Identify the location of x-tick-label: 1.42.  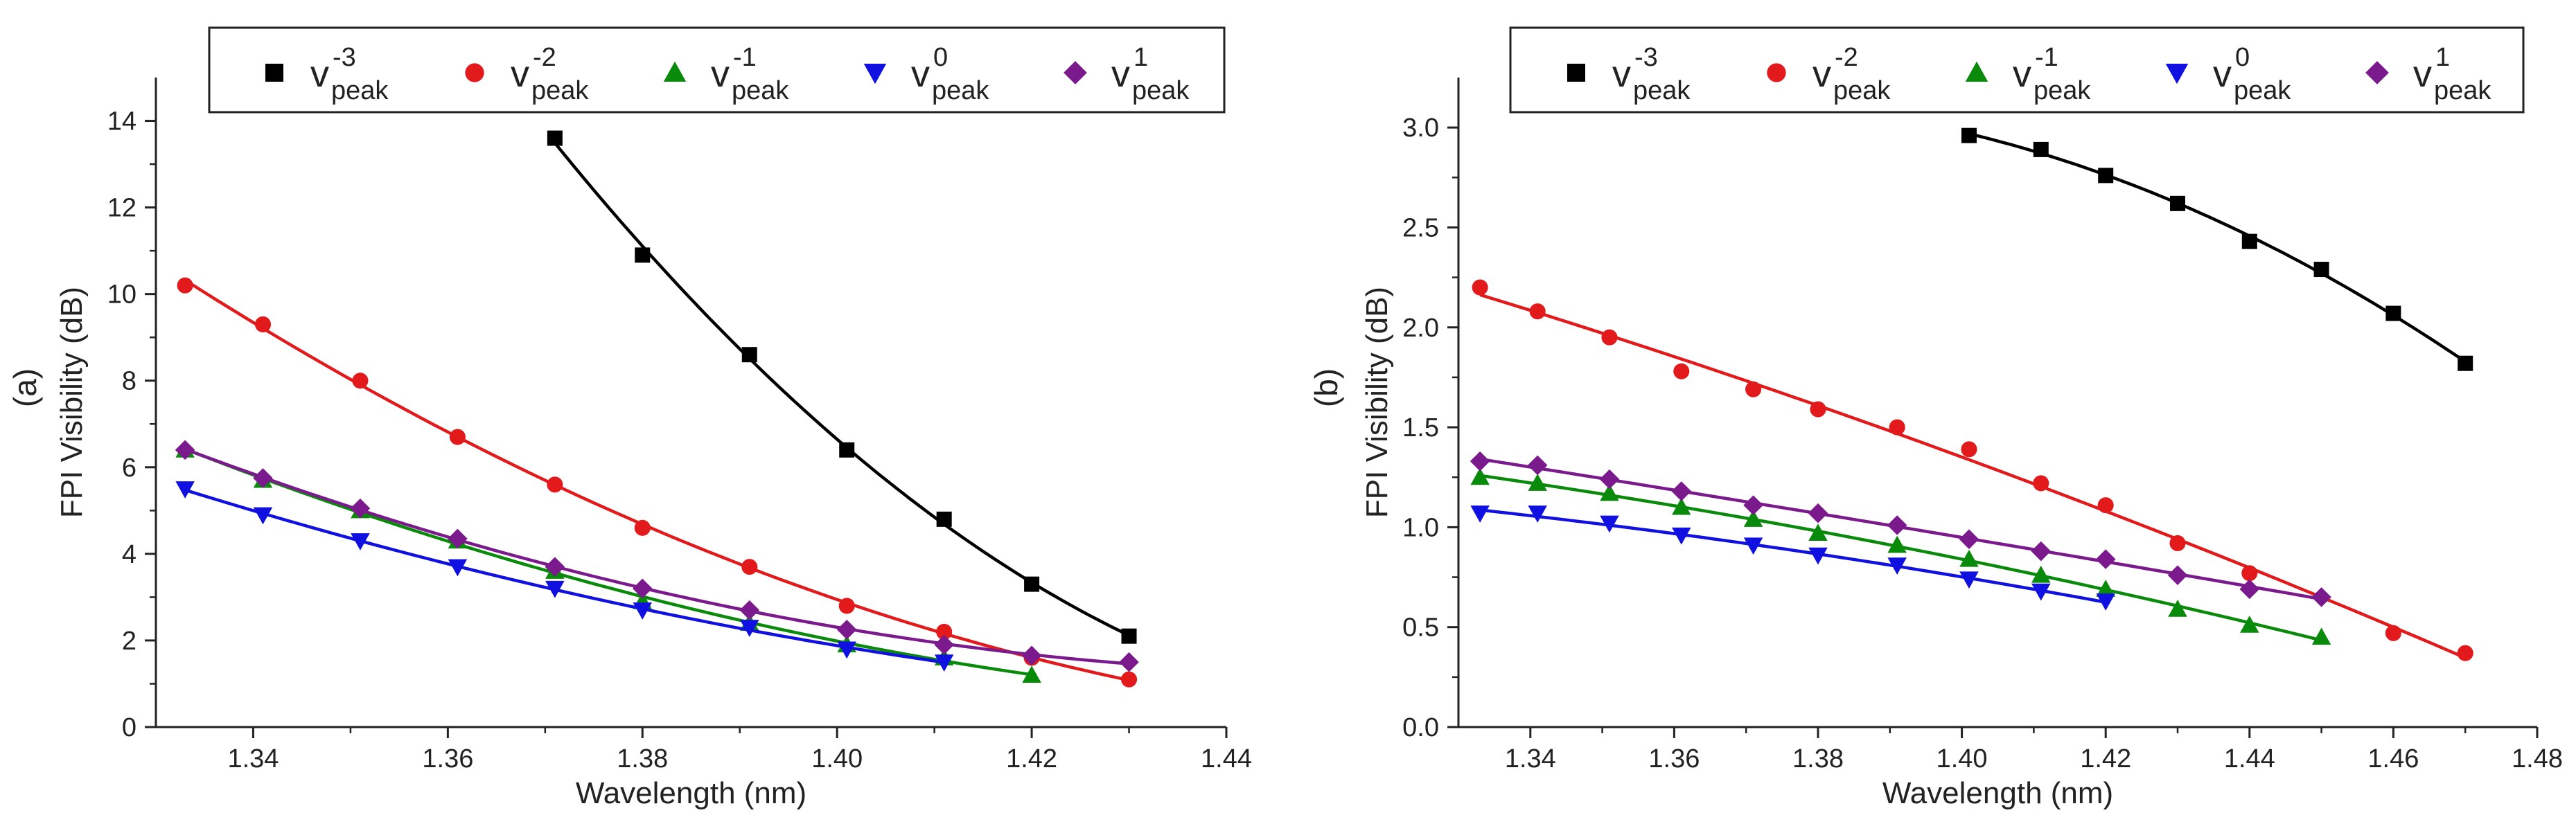
(2105, 758).